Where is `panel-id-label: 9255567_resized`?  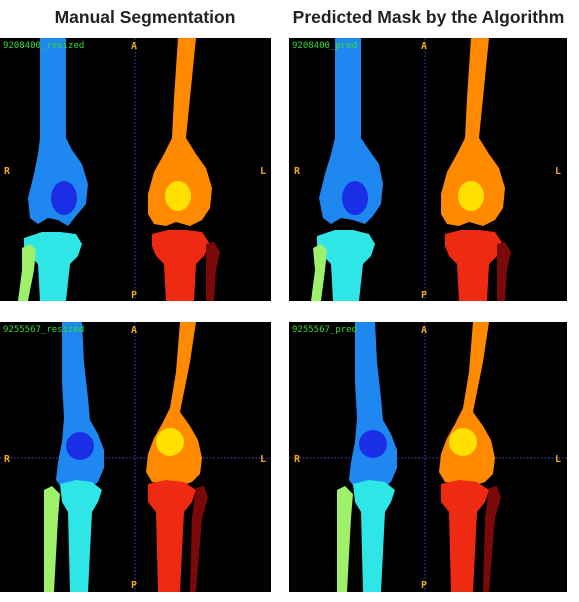
panel-id-label: 9255567_resized is located at coordinates (43, 330).